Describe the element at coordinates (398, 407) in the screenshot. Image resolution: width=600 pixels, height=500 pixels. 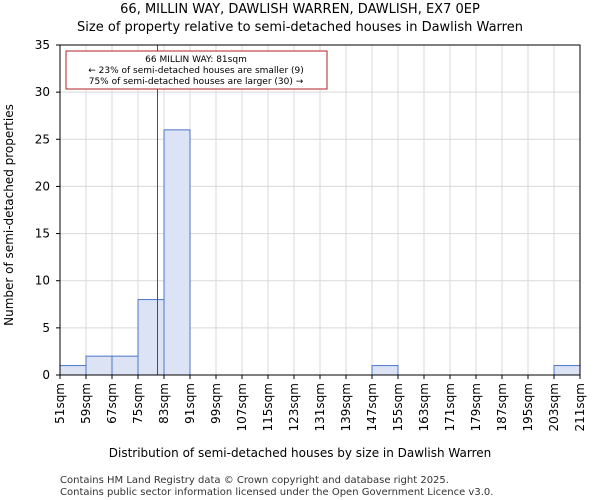
I see `x-tick-label: 155sqm` at that location.